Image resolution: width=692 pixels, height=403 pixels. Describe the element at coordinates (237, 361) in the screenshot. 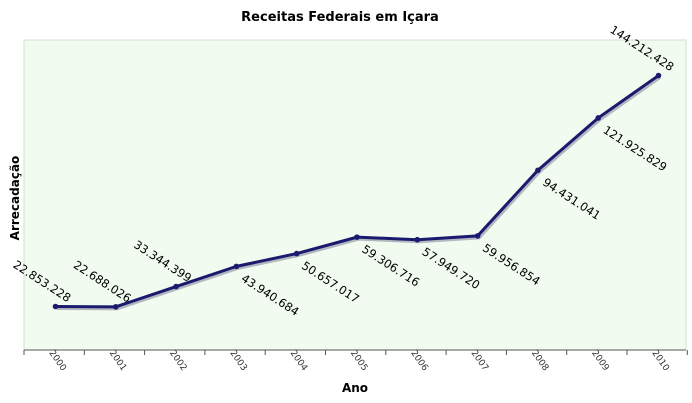

I see `x-tick-label: 2003` at that location.